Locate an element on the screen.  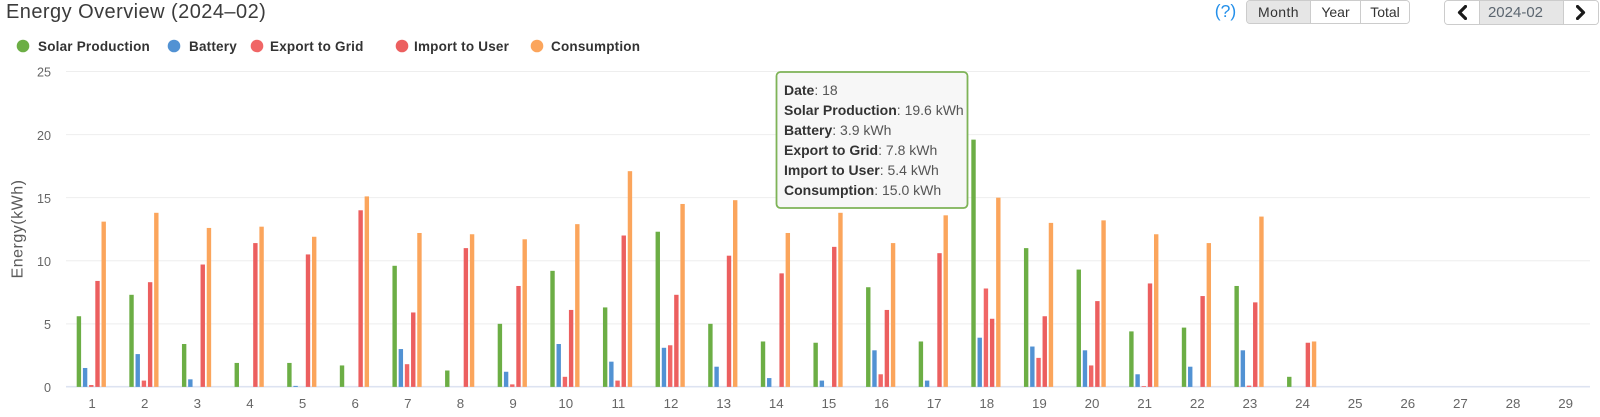
svg-text: Battery is located at coordinates (213, 46).